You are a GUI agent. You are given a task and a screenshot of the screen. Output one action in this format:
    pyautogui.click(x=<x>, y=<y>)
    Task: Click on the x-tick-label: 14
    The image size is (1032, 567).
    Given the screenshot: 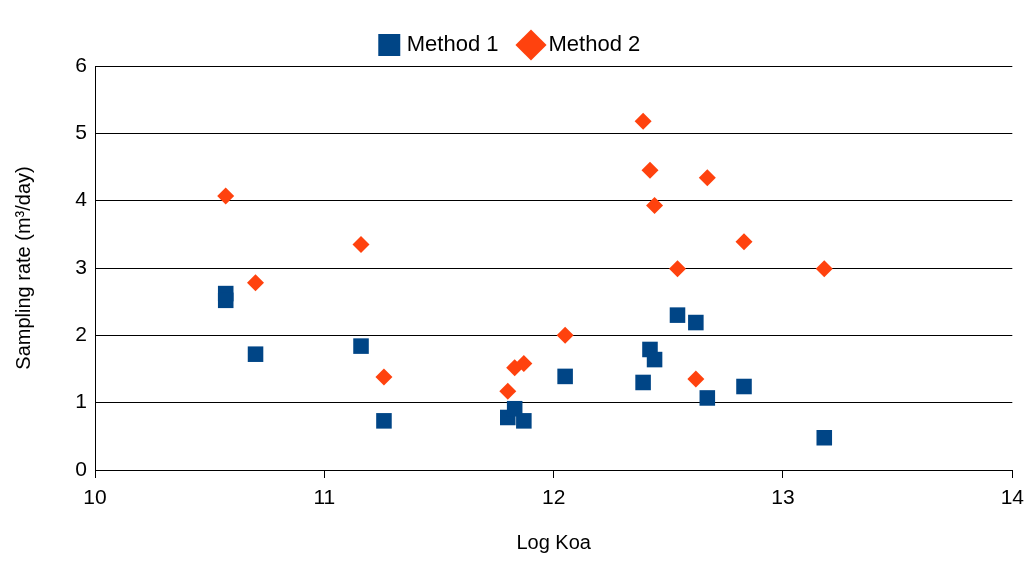 What is the action you would take?
    pyautogui.click(x=1012, y=497)
    